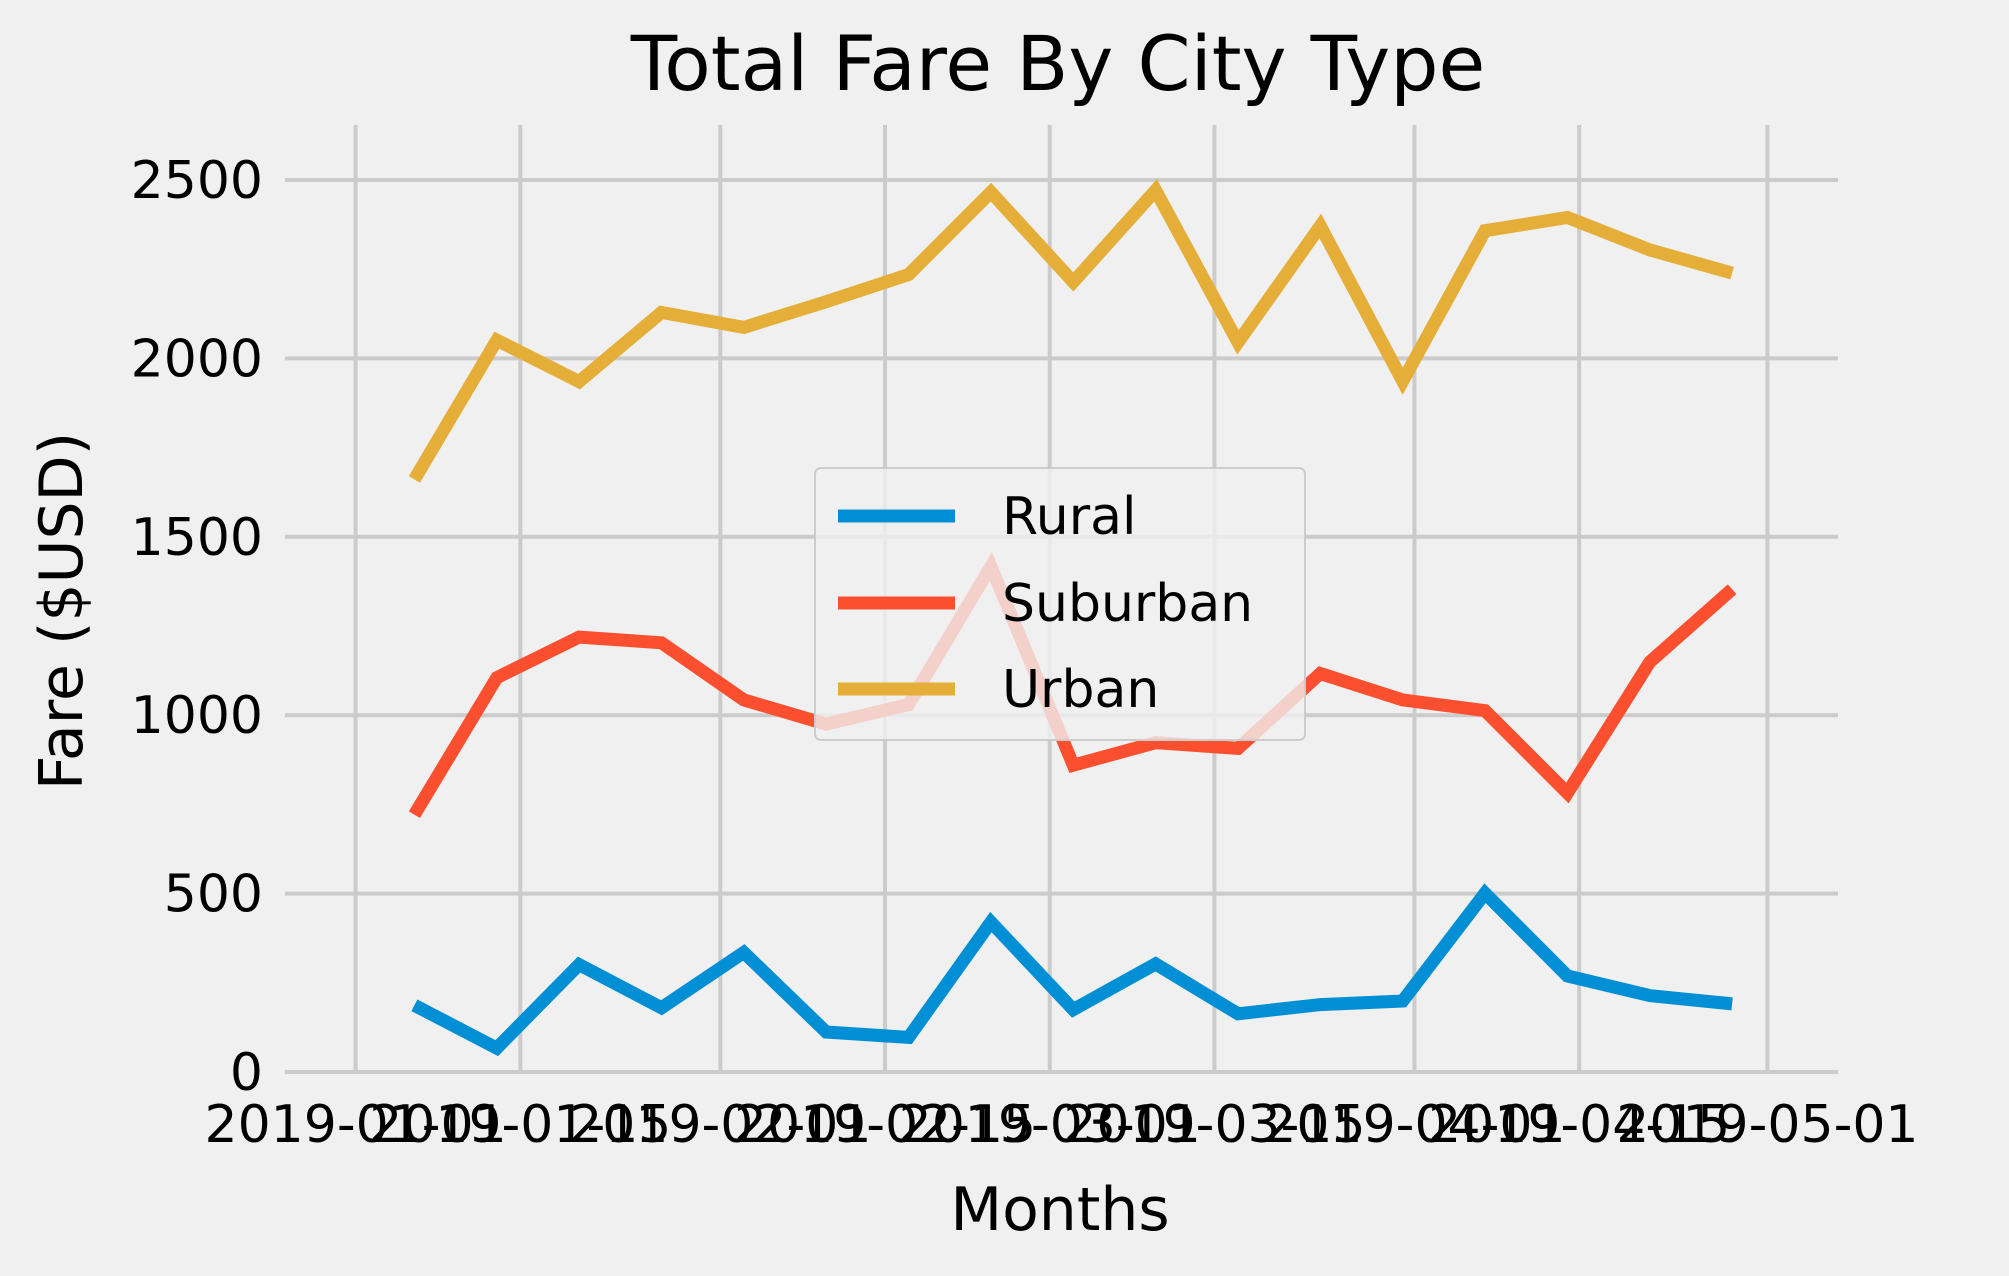  Describe the element at coordinates (1214, 1125) in the screenshot. I see `x-tick-label: 2019-03-15` at that location.